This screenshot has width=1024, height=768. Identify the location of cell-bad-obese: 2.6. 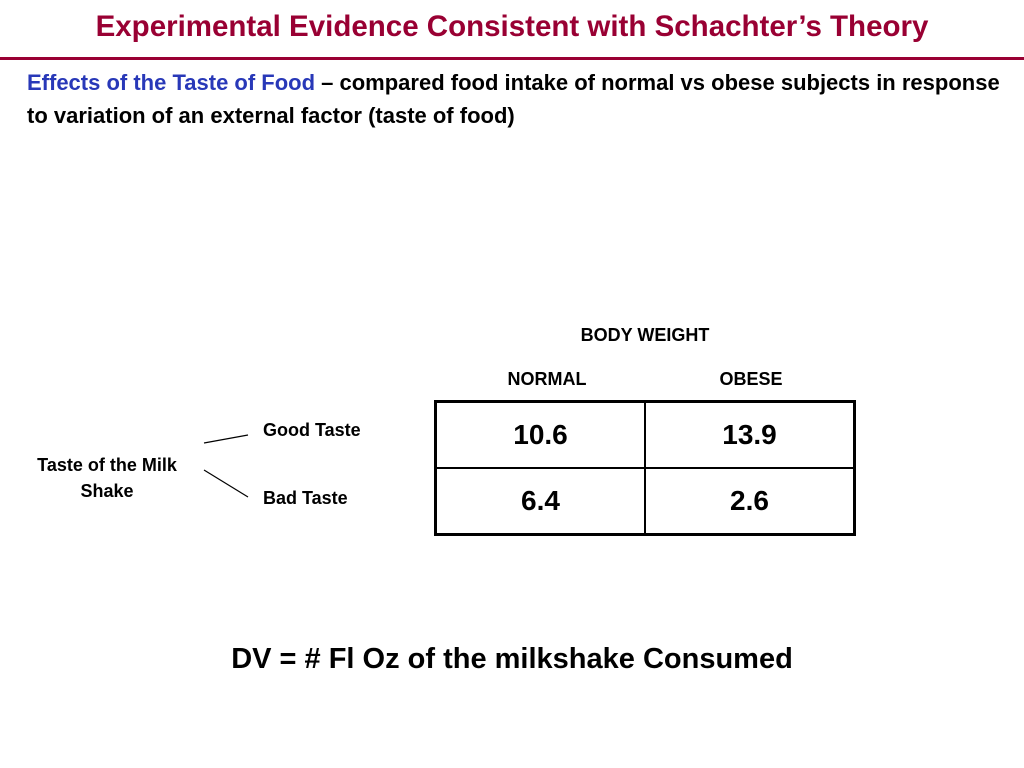
(750, 501).